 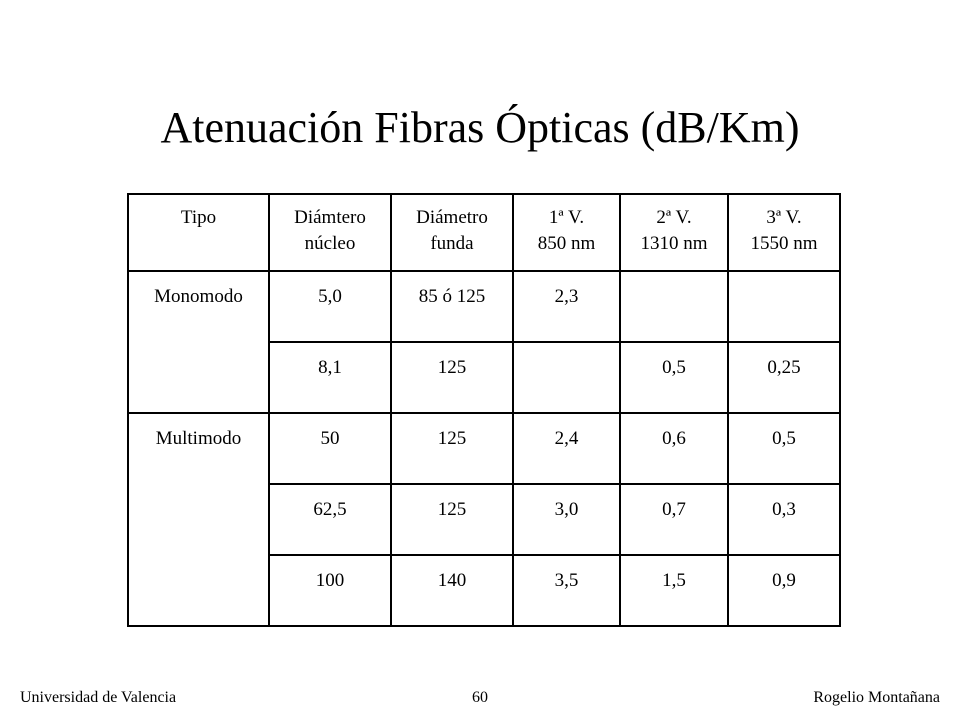 What do you see at coordinates (784, 519) in the screenshot?
I see `table-cell: 0,3` at bounding box center [784, 519].